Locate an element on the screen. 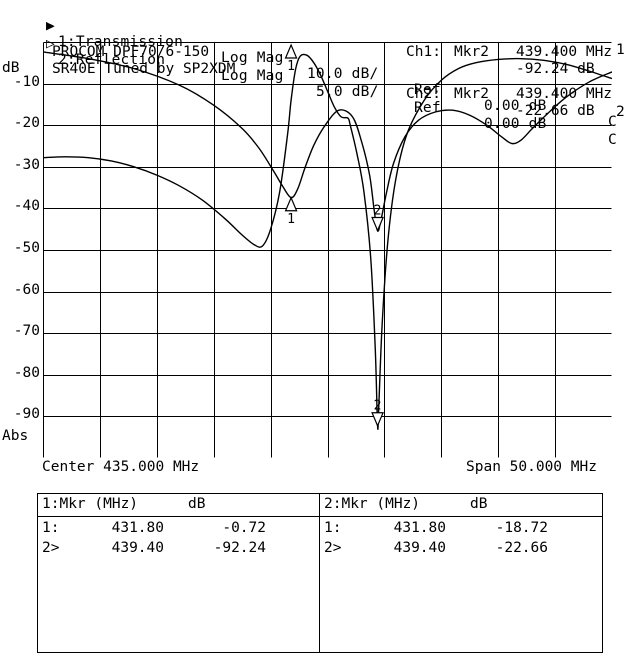 The image size is (640, 659). ch2-readout-freq: 439.400 MHz is located at coordinates (564, 94).